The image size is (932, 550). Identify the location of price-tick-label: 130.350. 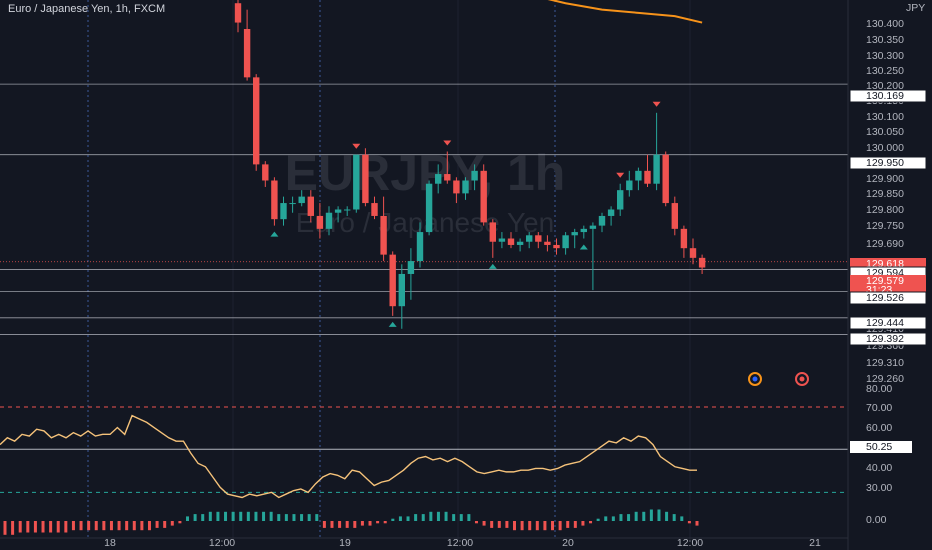
(885, 40).